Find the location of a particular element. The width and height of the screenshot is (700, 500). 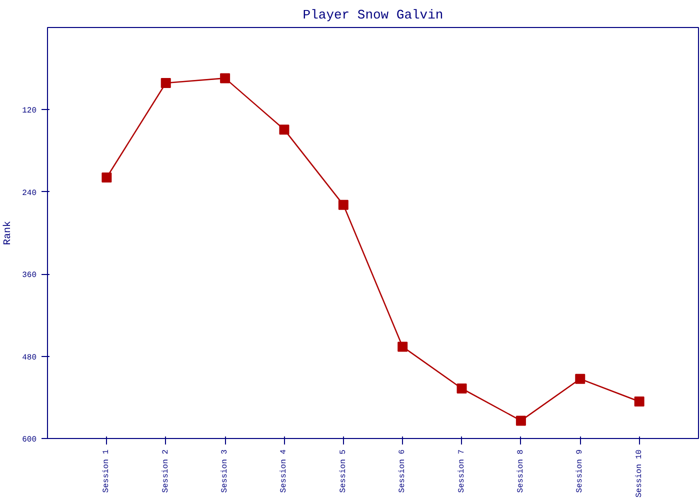

y-axis-title: Rank is located at coordinates (8, 232).